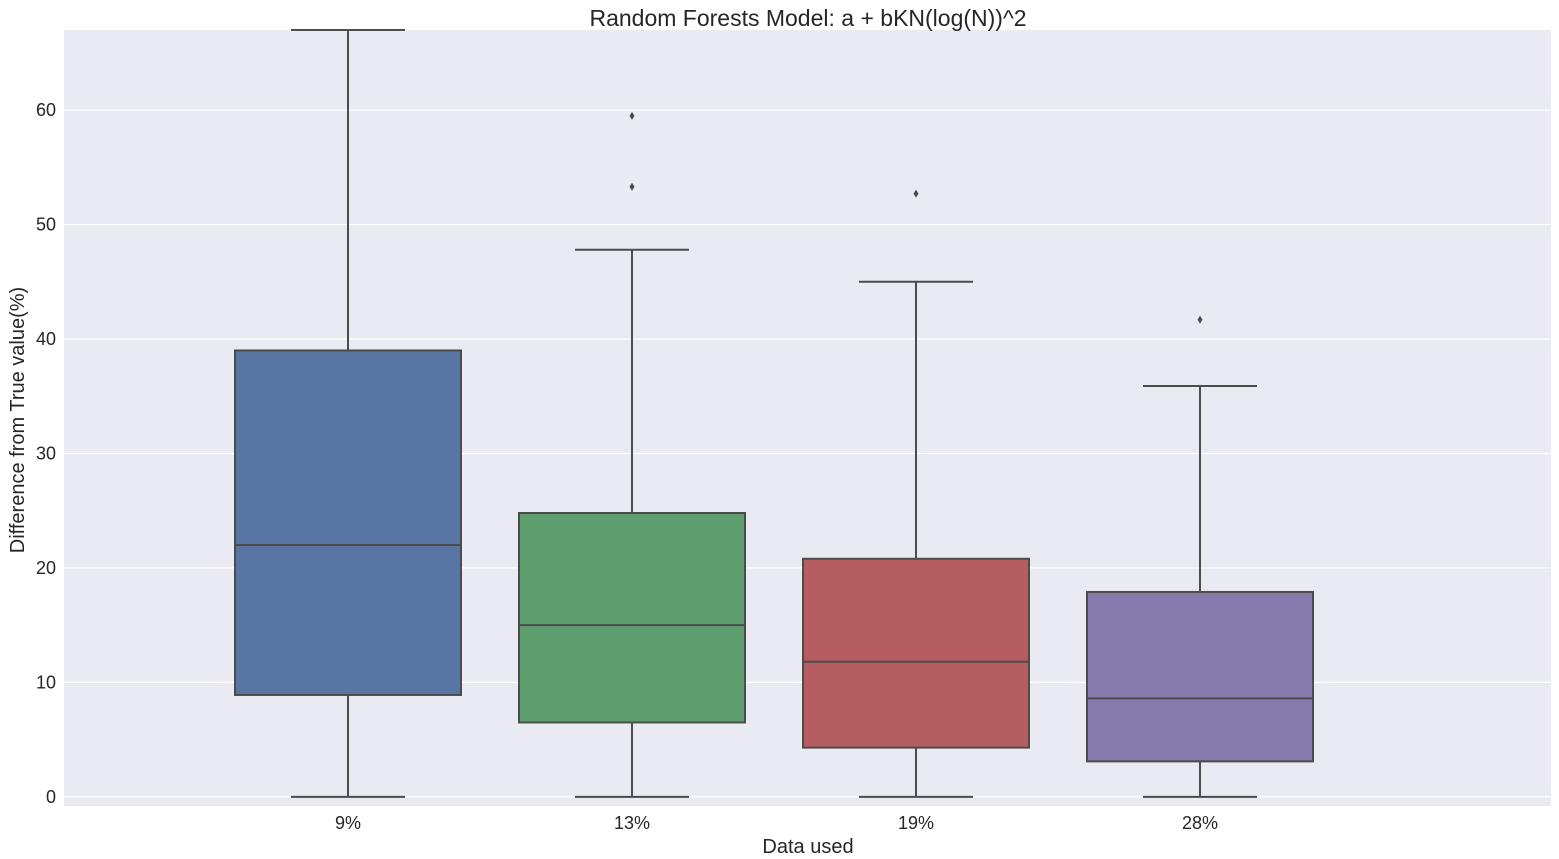 This screenshot has width=1559, height=859. I want to click on y-tick-label: 50, so click(46, 225).